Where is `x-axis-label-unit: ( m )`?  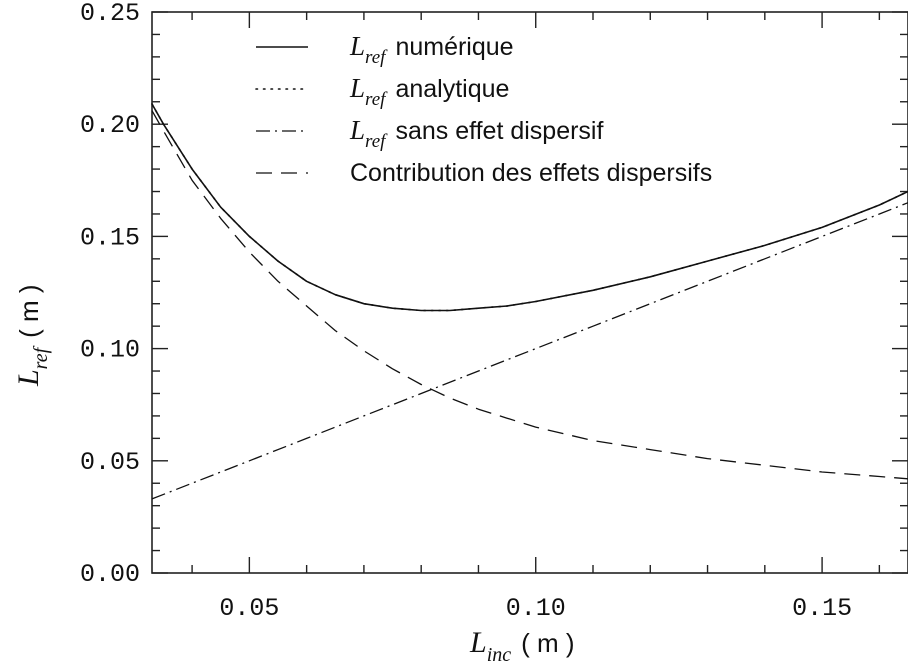 x-axis-label-unit: ( m ) is located at coordinates (547, 643).